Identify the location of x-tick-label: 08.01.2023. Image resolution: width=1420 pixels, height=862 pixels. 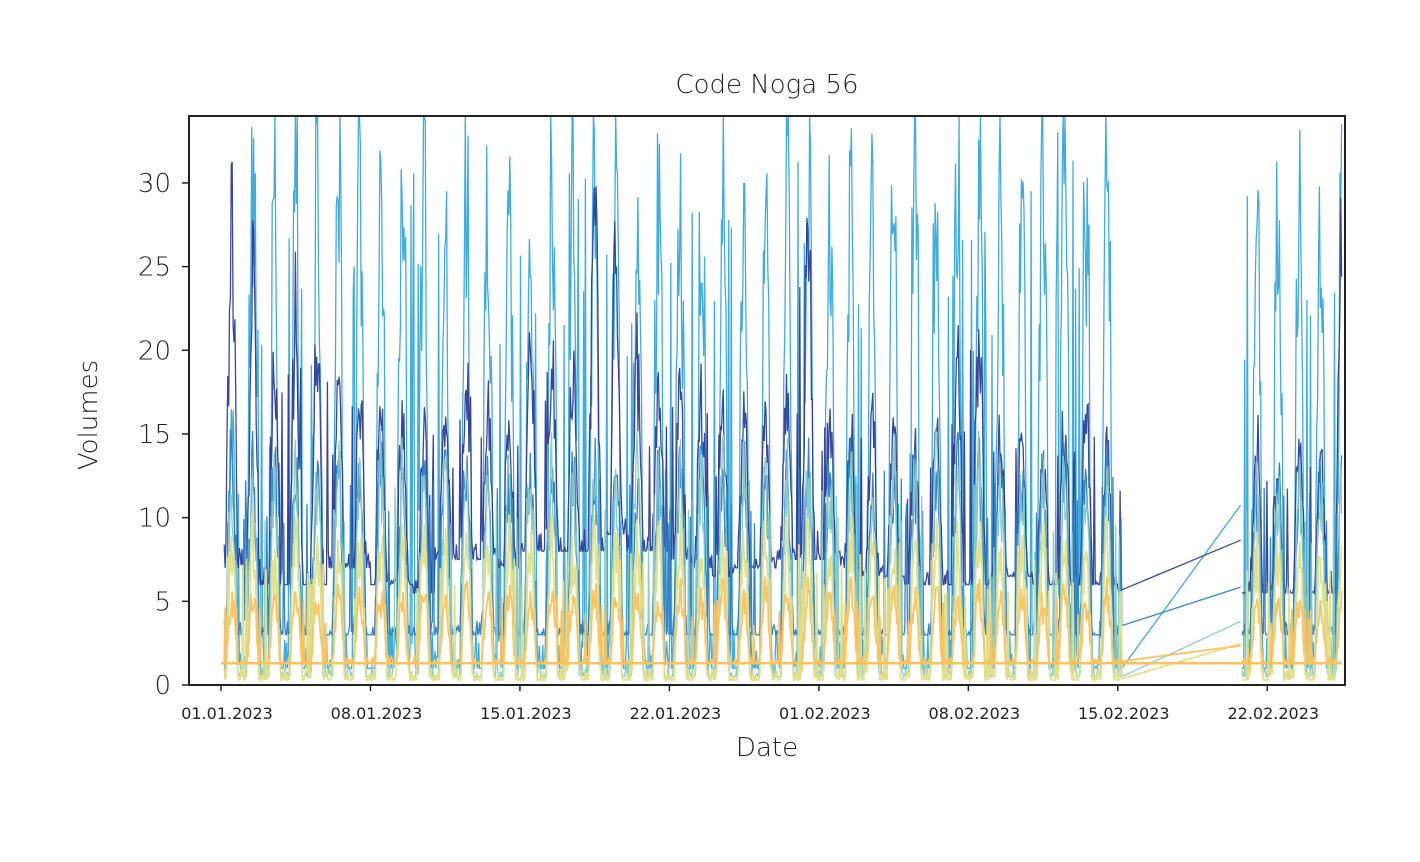
(377, 713).